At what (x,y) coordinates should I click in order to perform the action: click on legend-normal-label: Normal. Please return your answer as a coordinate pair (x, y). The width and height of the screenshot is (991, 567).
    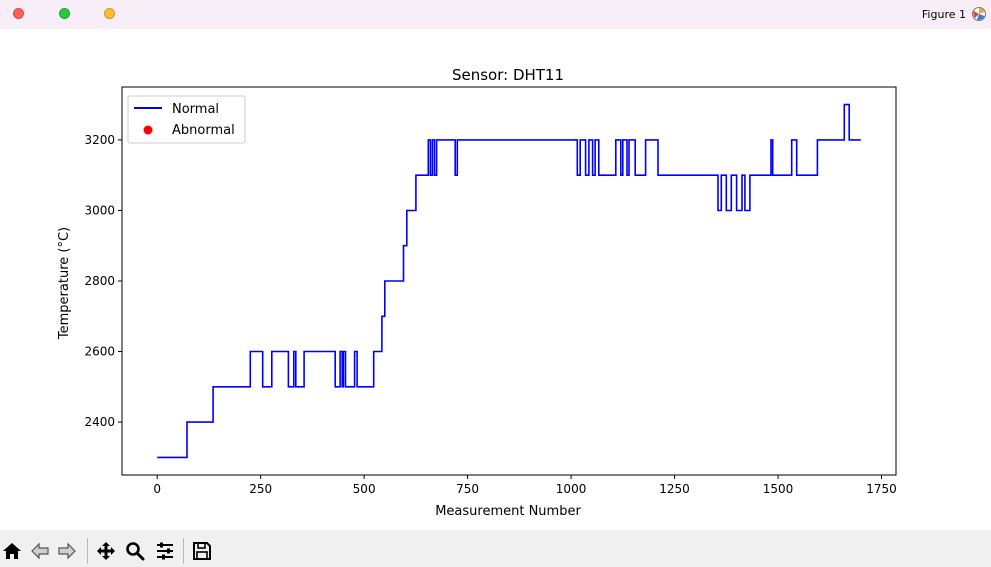
    Looking at the image, I should click on (195, 109).